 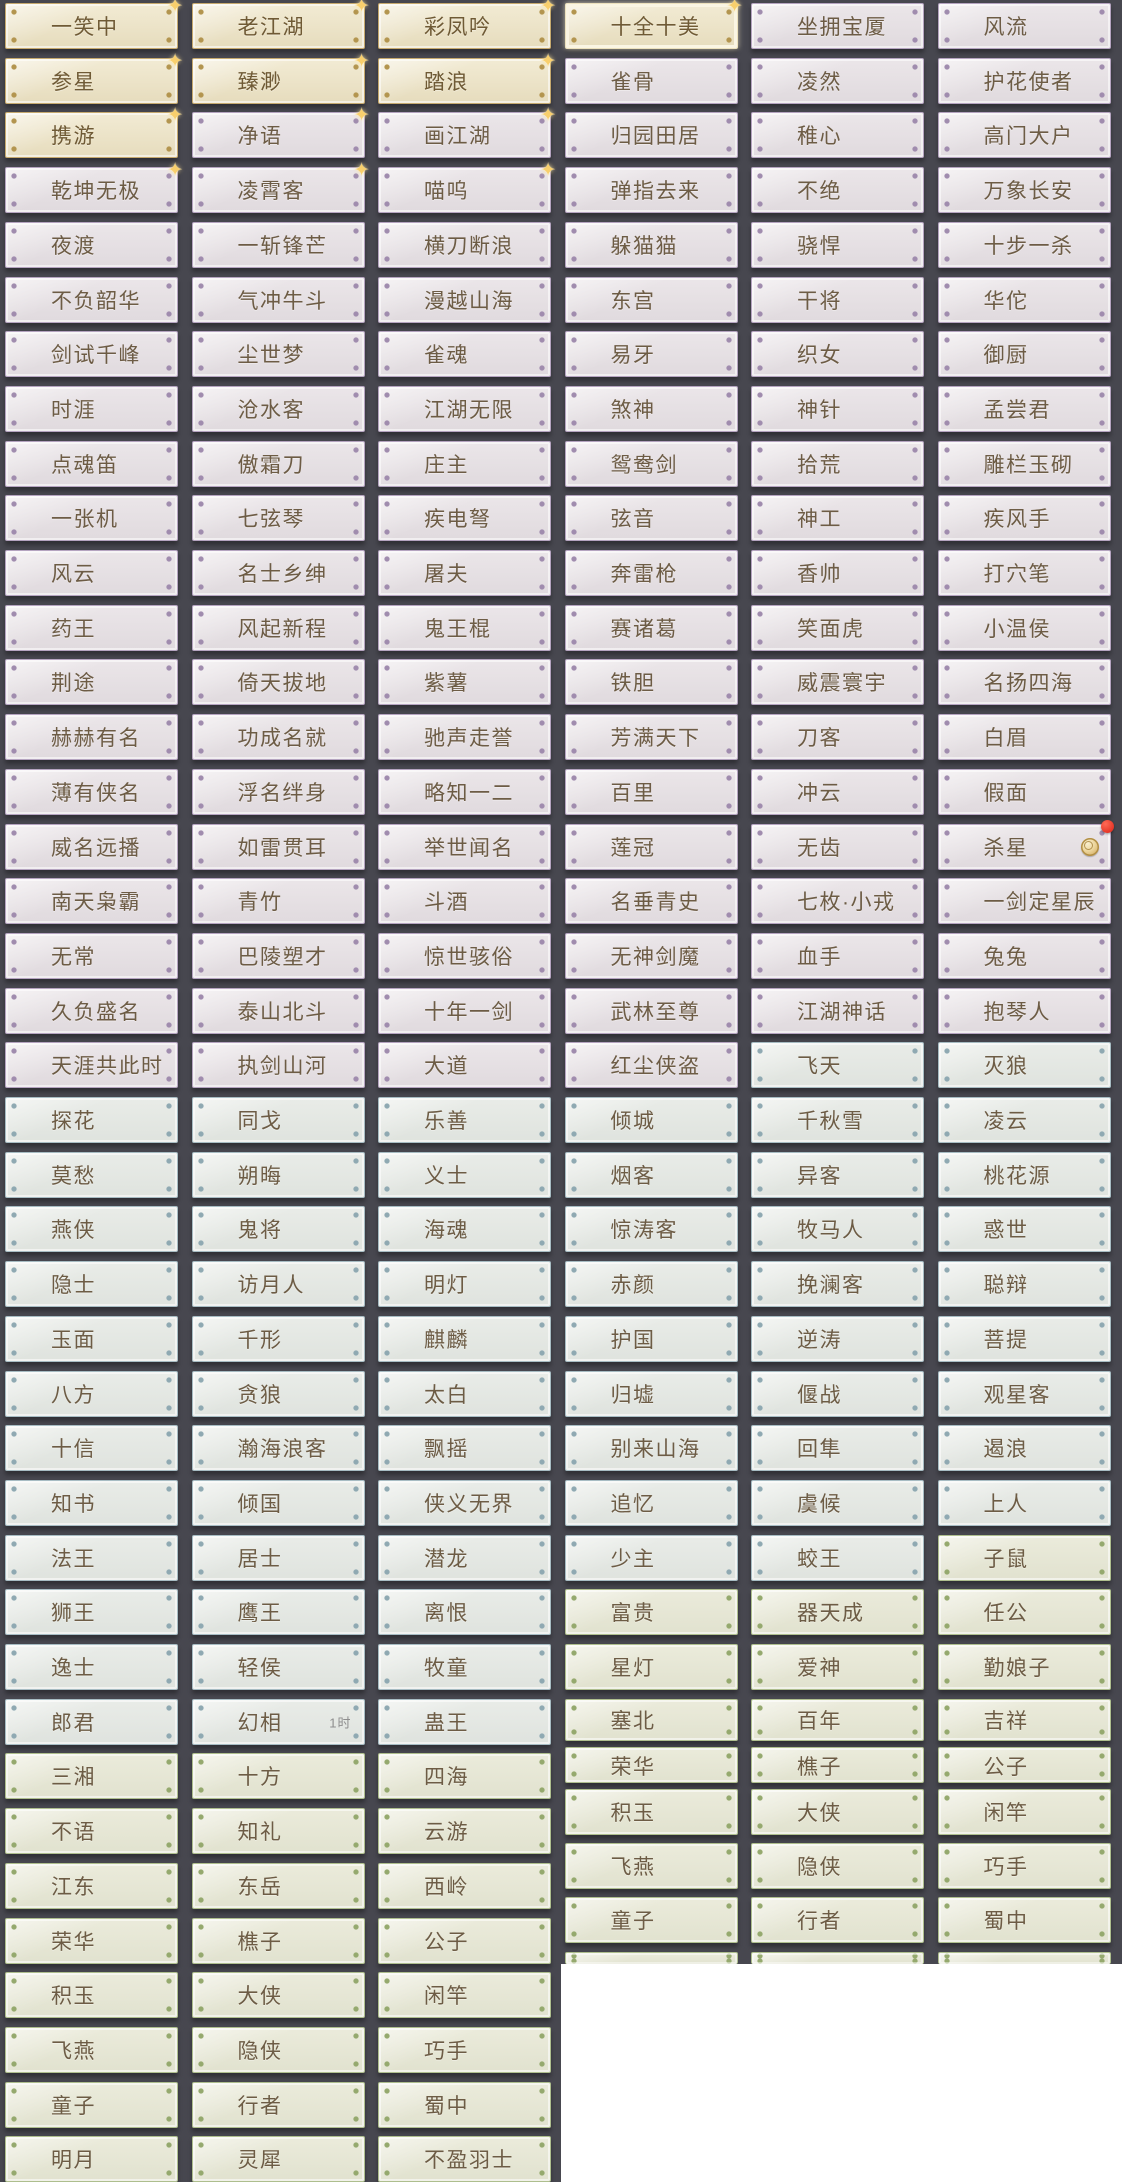 What do you see at coordinates (837, 1765) in the screenshot?
I see `title-button: 樵子` at bounding box center [837, 1765].